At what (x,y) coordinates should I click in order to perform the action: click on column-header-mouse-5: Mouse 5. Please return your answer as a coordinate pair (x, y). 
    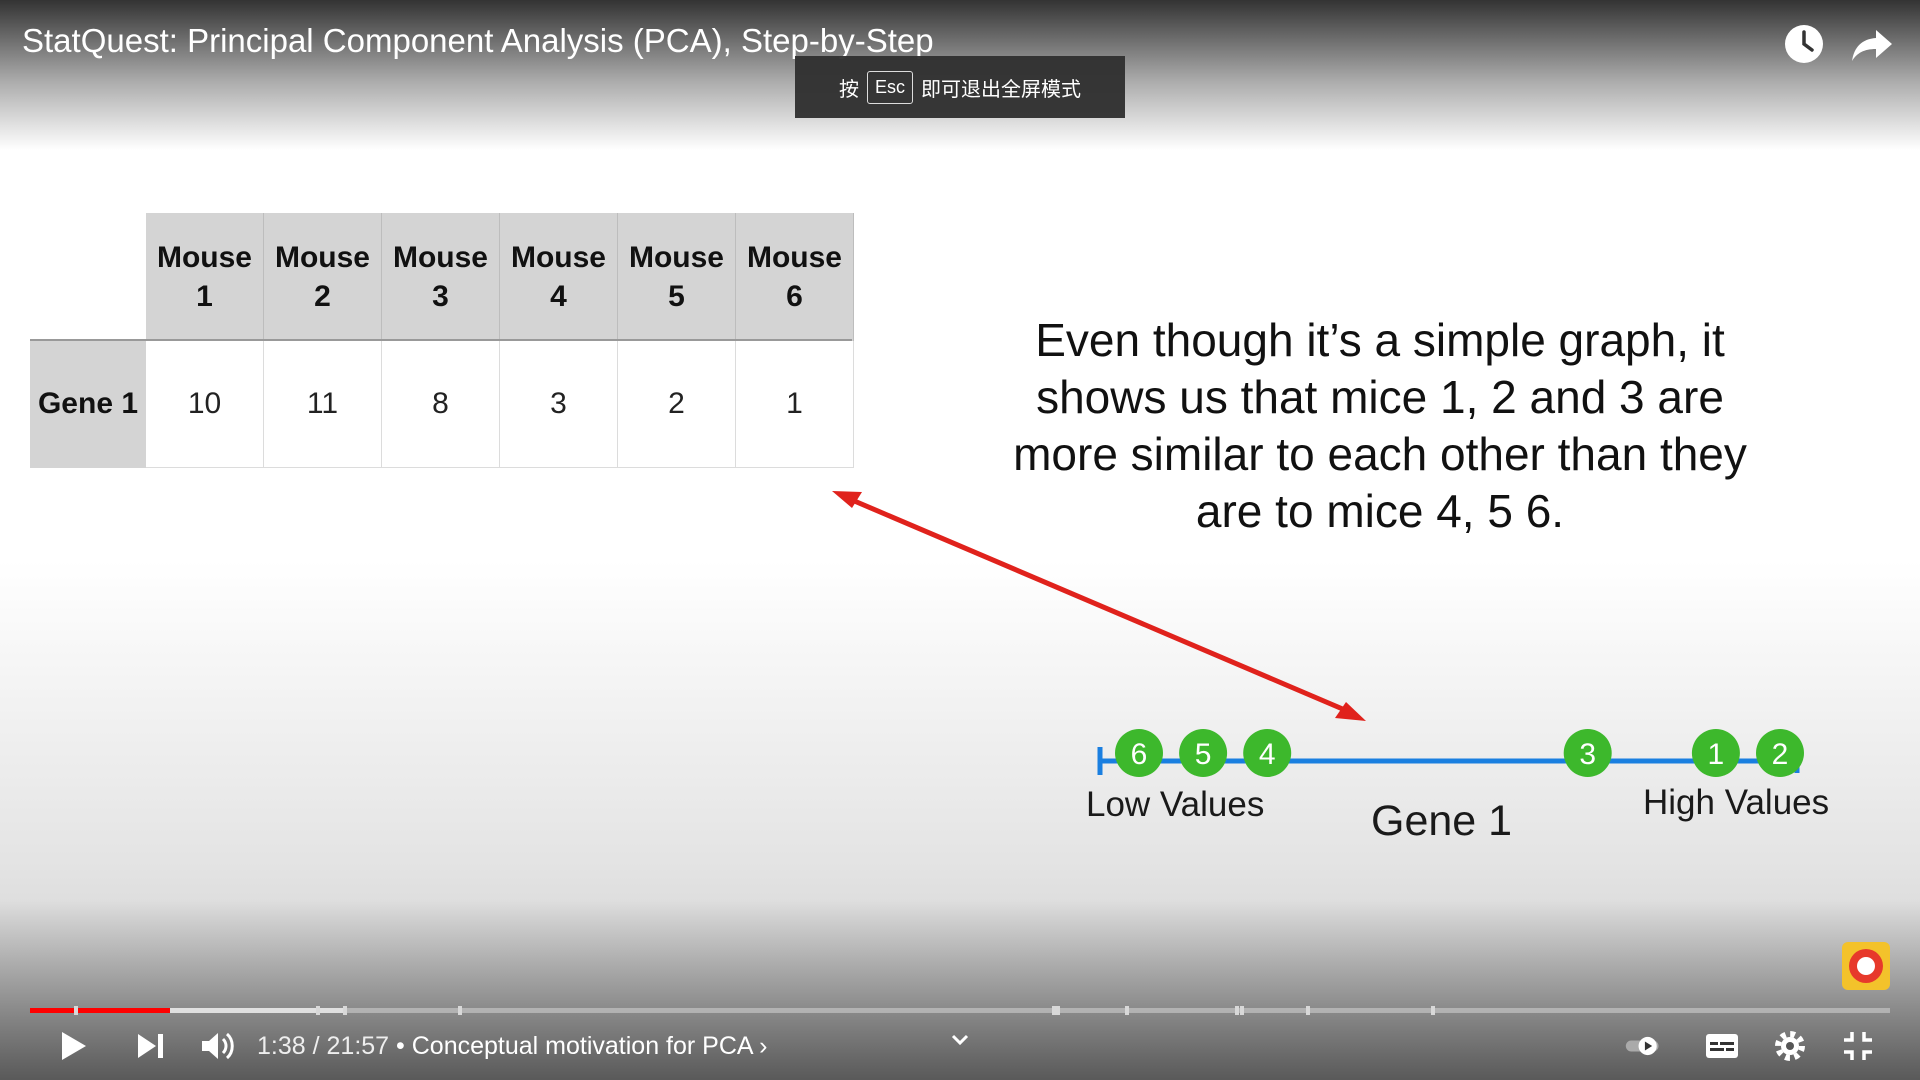
    Looking at the image, I should click on (677, 277).